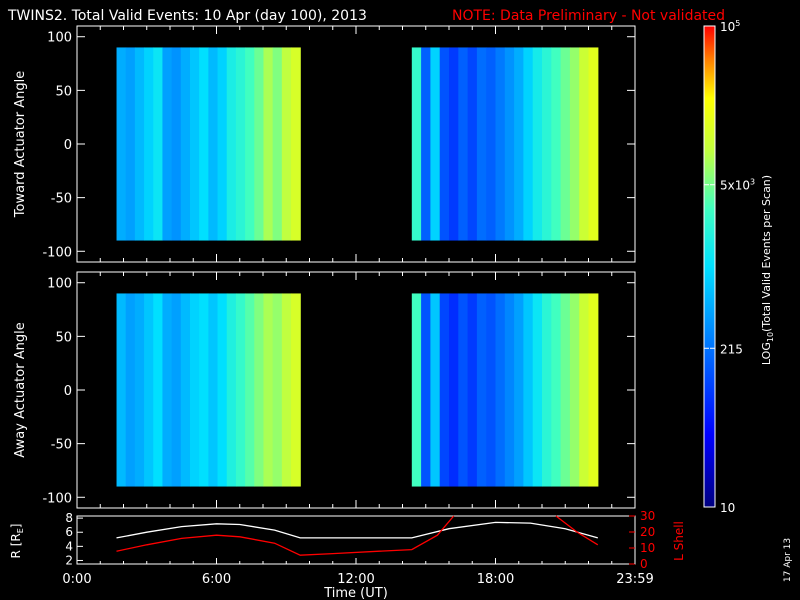  Describe the element at coordinates (495, 579) in the screenshot. I see `x-tick-label: 18:00` at that location.